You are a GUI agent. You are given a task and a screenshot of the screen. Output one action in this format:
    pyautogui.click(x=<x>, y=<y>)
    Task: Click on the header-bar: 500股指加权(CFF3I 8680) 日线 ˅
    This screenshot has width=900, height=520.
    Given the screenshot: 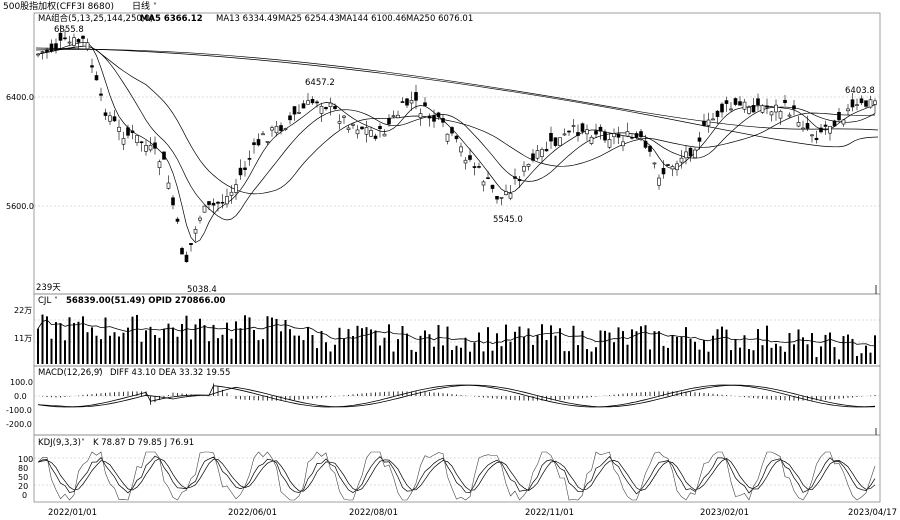 What is the action you would take?
    pyautogui.click(x=450, y=6)
    